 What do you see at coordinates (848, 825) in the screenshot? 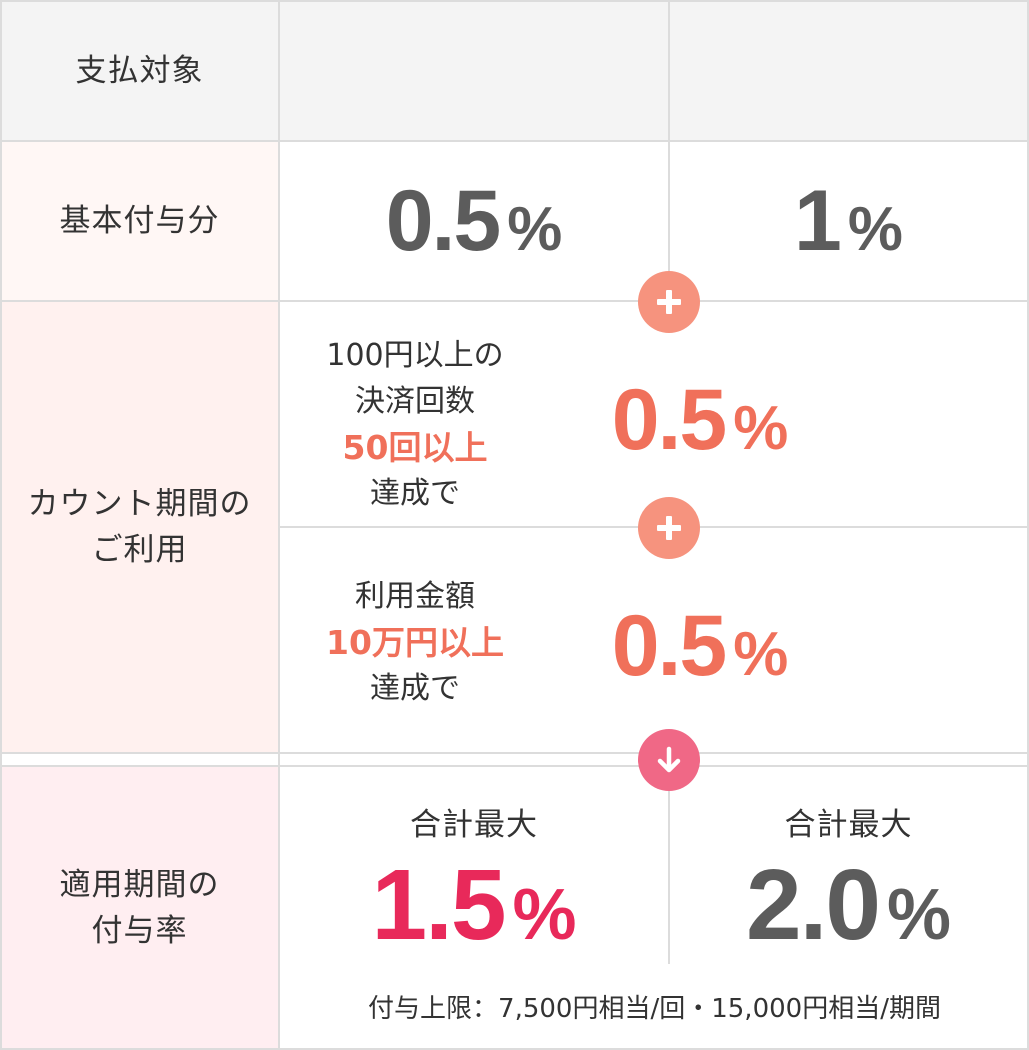
I see `rate-col2-caption: 合計最大` at bounding box center [848, 825].